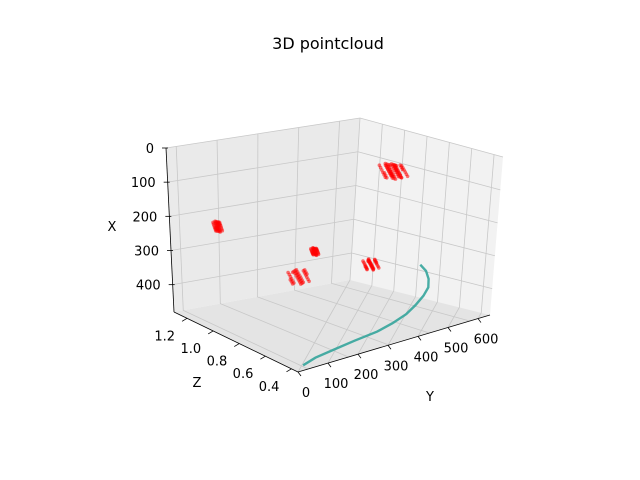 The height and width of the screenshot is (480, 640). Describe the element at coordinates (486, 340) in the screenshot. I see `y-tick-label: 600` at that location.